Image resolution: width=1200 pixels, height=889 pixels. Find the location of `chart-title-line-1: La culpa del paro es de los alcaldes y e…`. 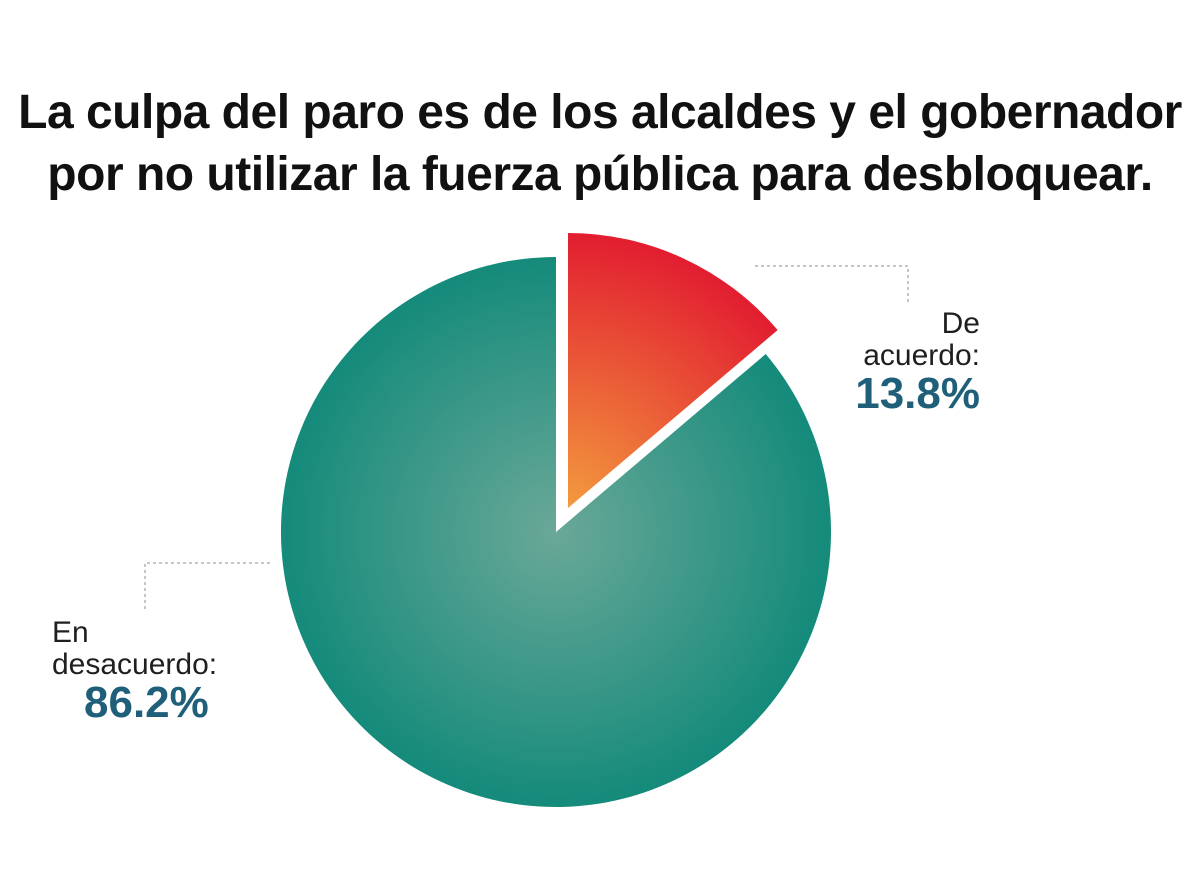

chart-title-line-1: La culpa del paro es de los alcaldes y e… is located at coordinates (600, 112).